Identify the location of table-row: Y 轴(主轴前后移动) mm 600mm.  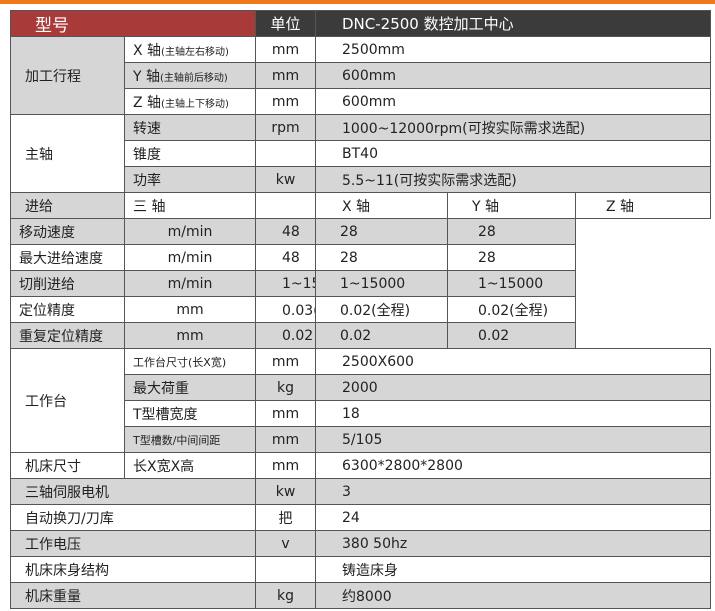
(360, 75).